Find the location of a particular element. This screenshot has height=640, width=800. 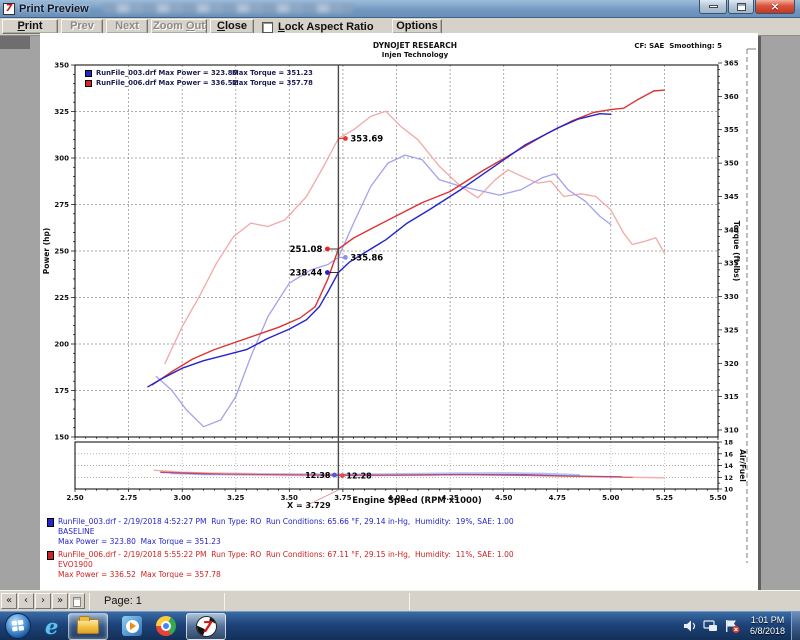

app-icon: 7 is located at coordinates (9, 8).